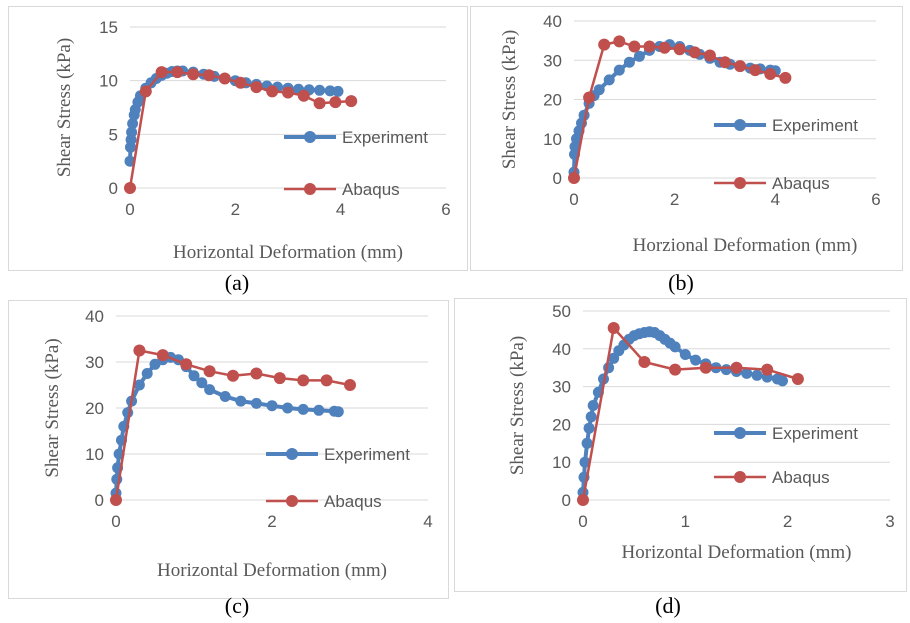 The image size is (910, 623). Describe the element at coordinates (367, 454) in the screenshot. I see `legend-label: Experiment` at that location.